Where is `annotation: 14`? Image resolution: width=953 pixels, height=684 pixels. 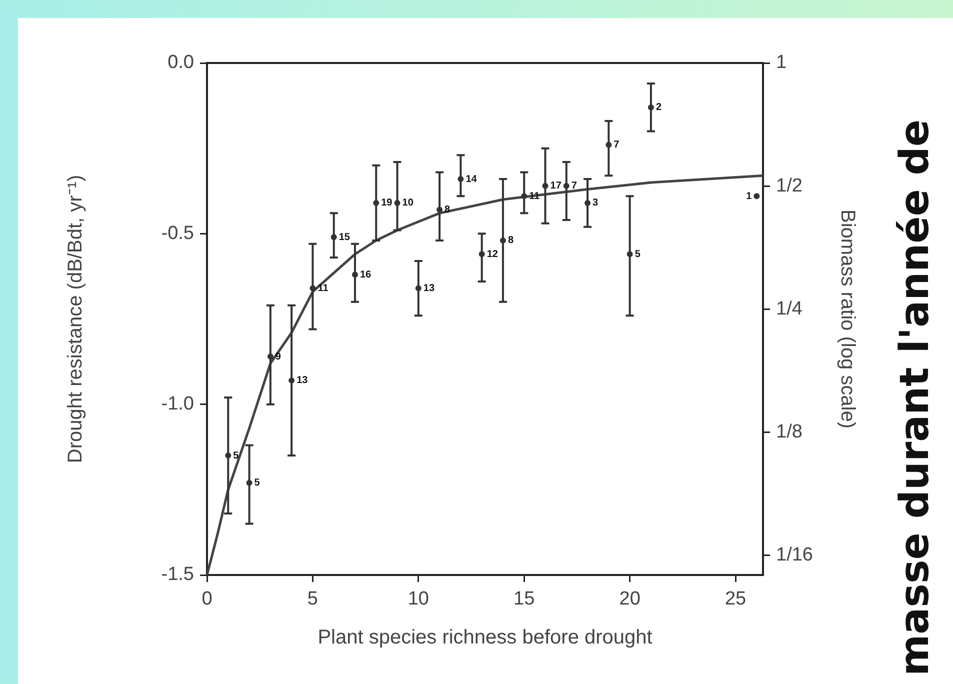
annotation: 14 is located at coordinates (472, 179).